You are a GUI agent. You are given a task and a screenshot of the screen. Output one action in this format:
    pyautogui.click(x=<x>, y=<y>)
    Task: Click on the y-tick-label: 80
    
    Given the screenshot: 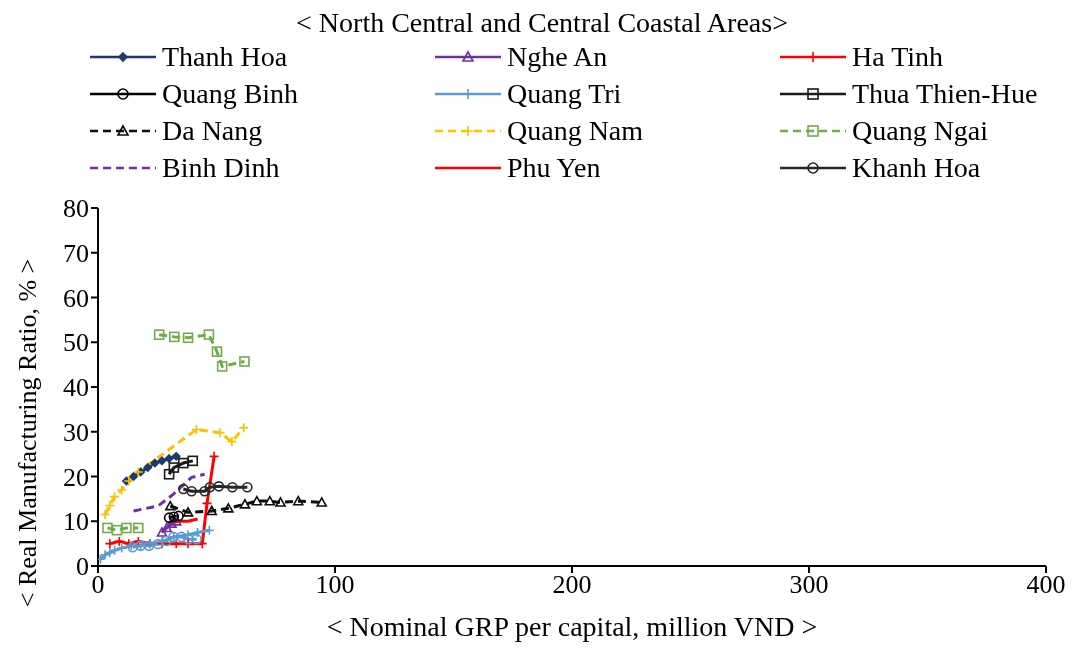 What is the action you would take?
    pyautogui.click(x=76, y=209)
    